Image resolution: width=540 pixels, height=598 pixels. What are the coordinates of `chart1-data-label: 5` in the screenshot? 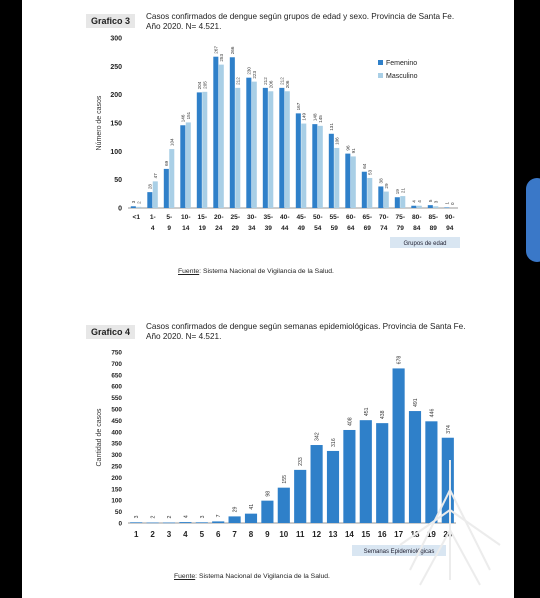 It's located at (430, 200).